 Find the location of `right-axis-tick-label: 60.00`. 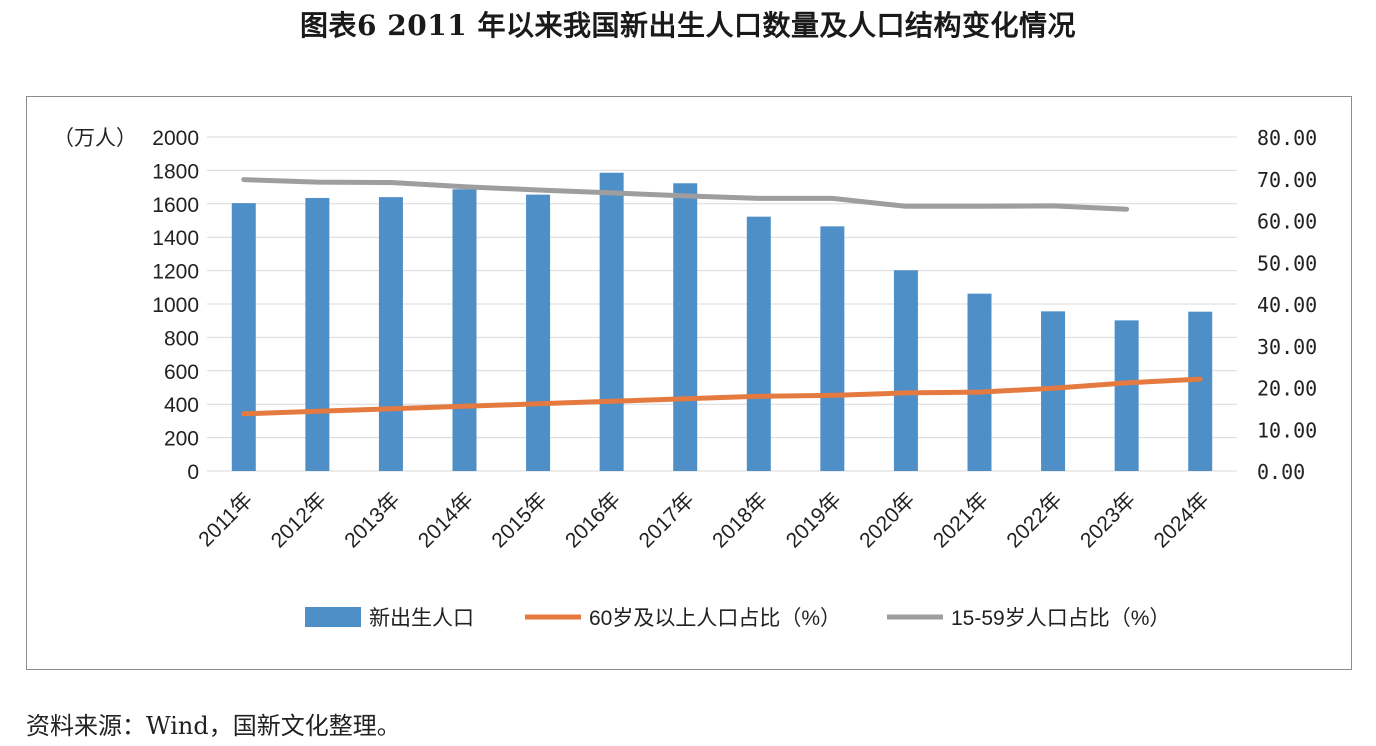

right-axis-tick-label: 60.00 is located at coordinates (1287, 222).